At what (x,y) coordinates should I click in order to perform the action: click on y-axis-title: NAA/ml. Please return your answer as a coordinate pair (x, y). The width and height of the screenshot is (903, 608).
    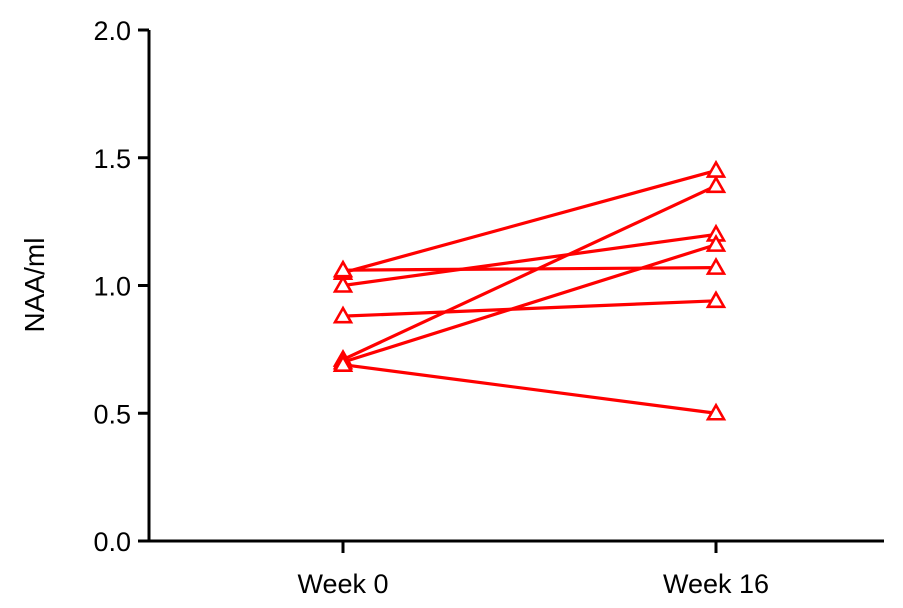
    Looking at the image, I should click on (34, 285).